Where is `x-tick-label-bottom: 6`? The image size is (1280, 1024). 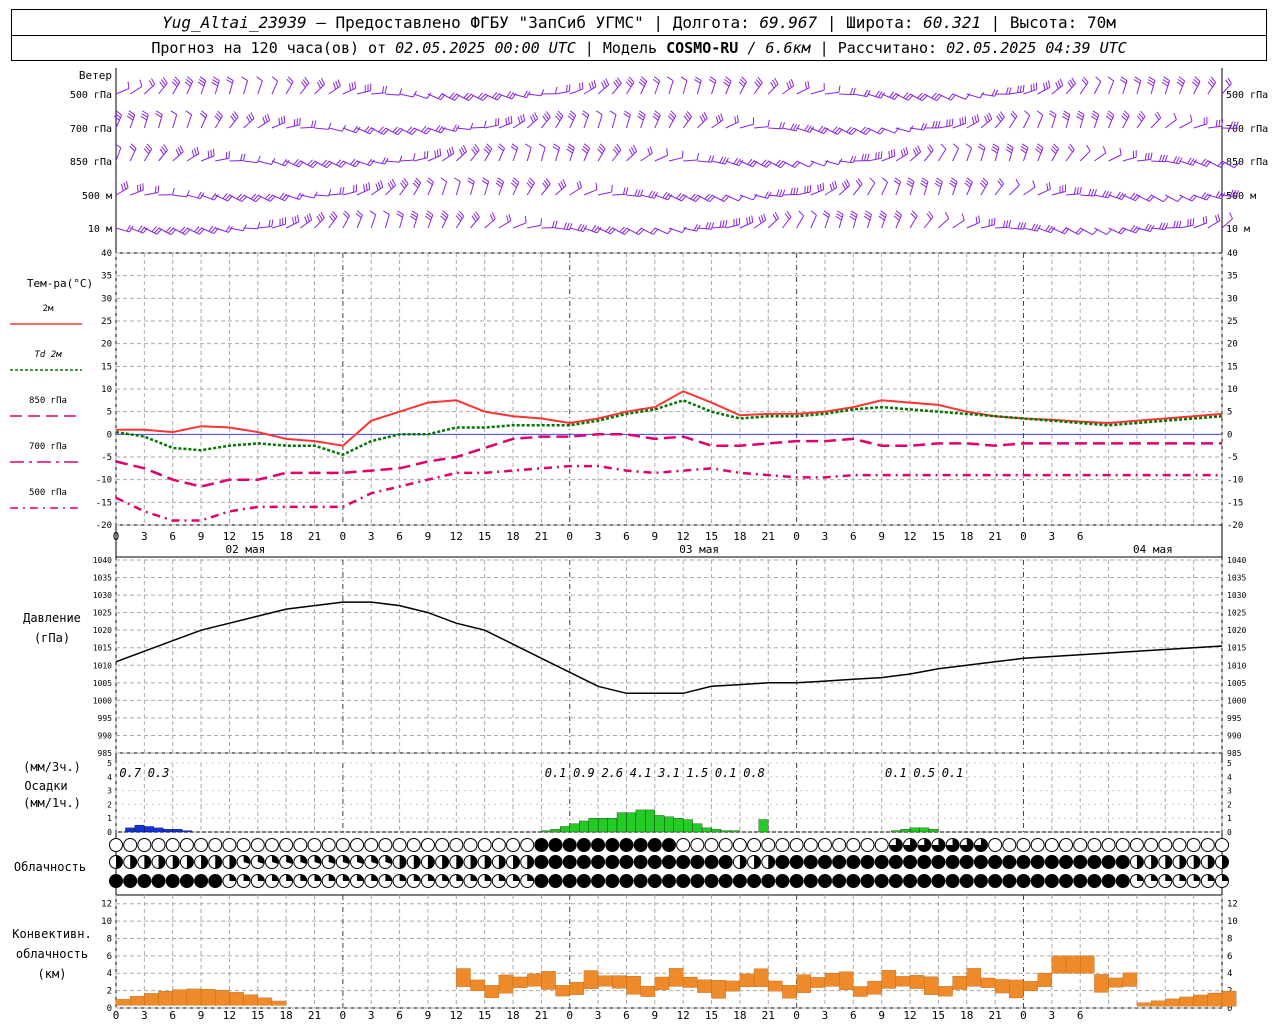 x-tick-label-bottom: 6 is located at coordinates (1080, 1015).